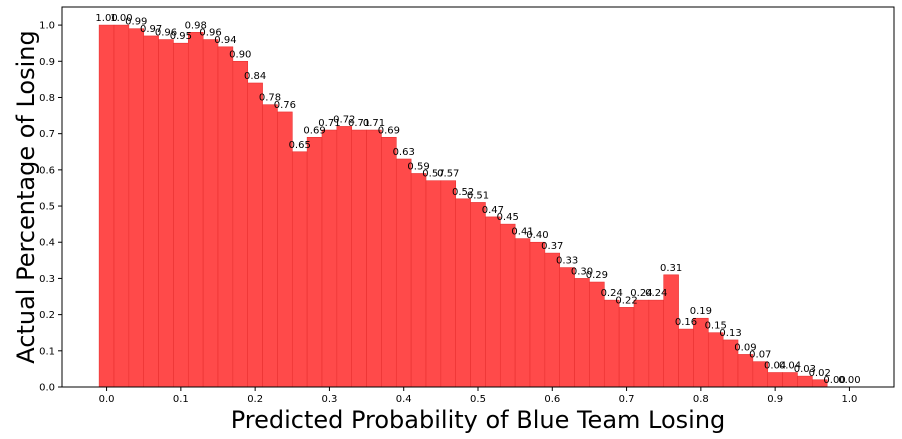  I want to click on bar-value-label: 0.19, so click(701, 311).